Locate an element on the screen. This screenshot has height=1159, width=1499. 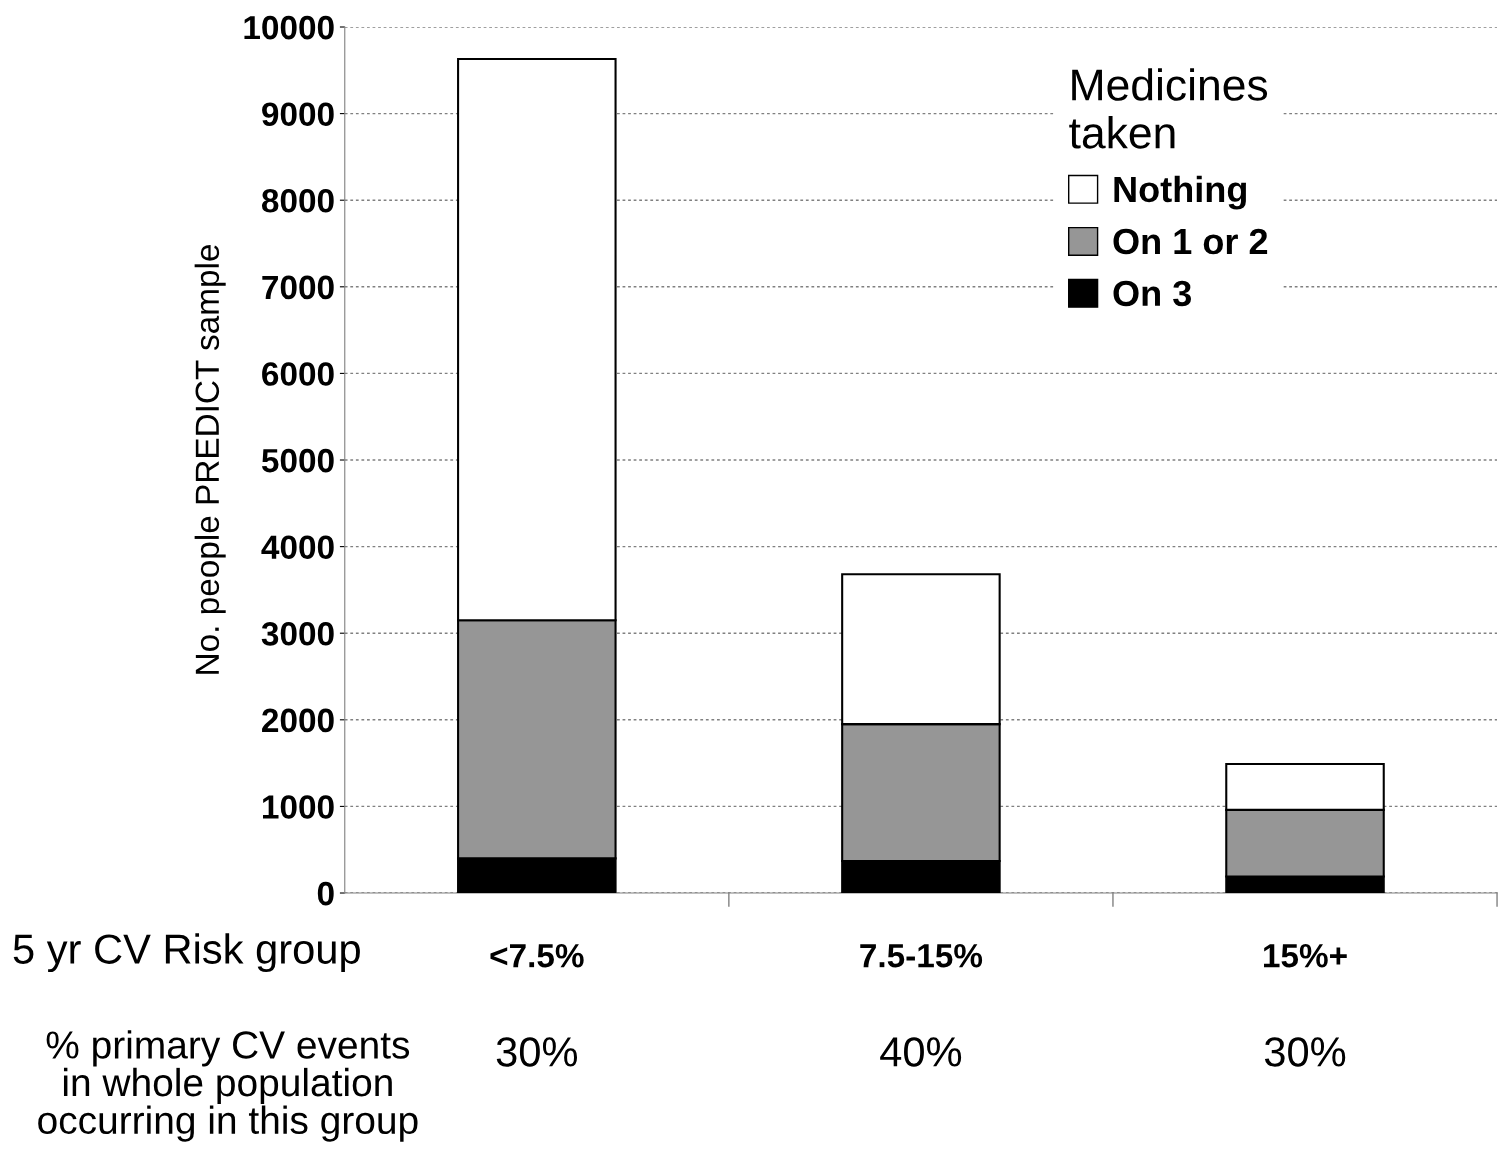
y-tick-label: 4000 is located at coordinates (297, 547).